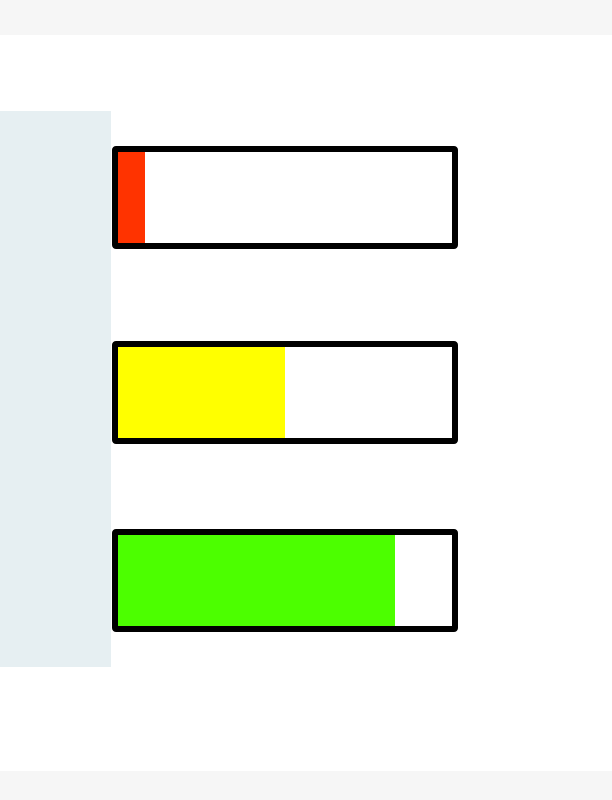 This screenshot has width=612, height=800. Describe the element at coordinates (285, 197) in the screenshot. I see `progress-bar-low` at that location.